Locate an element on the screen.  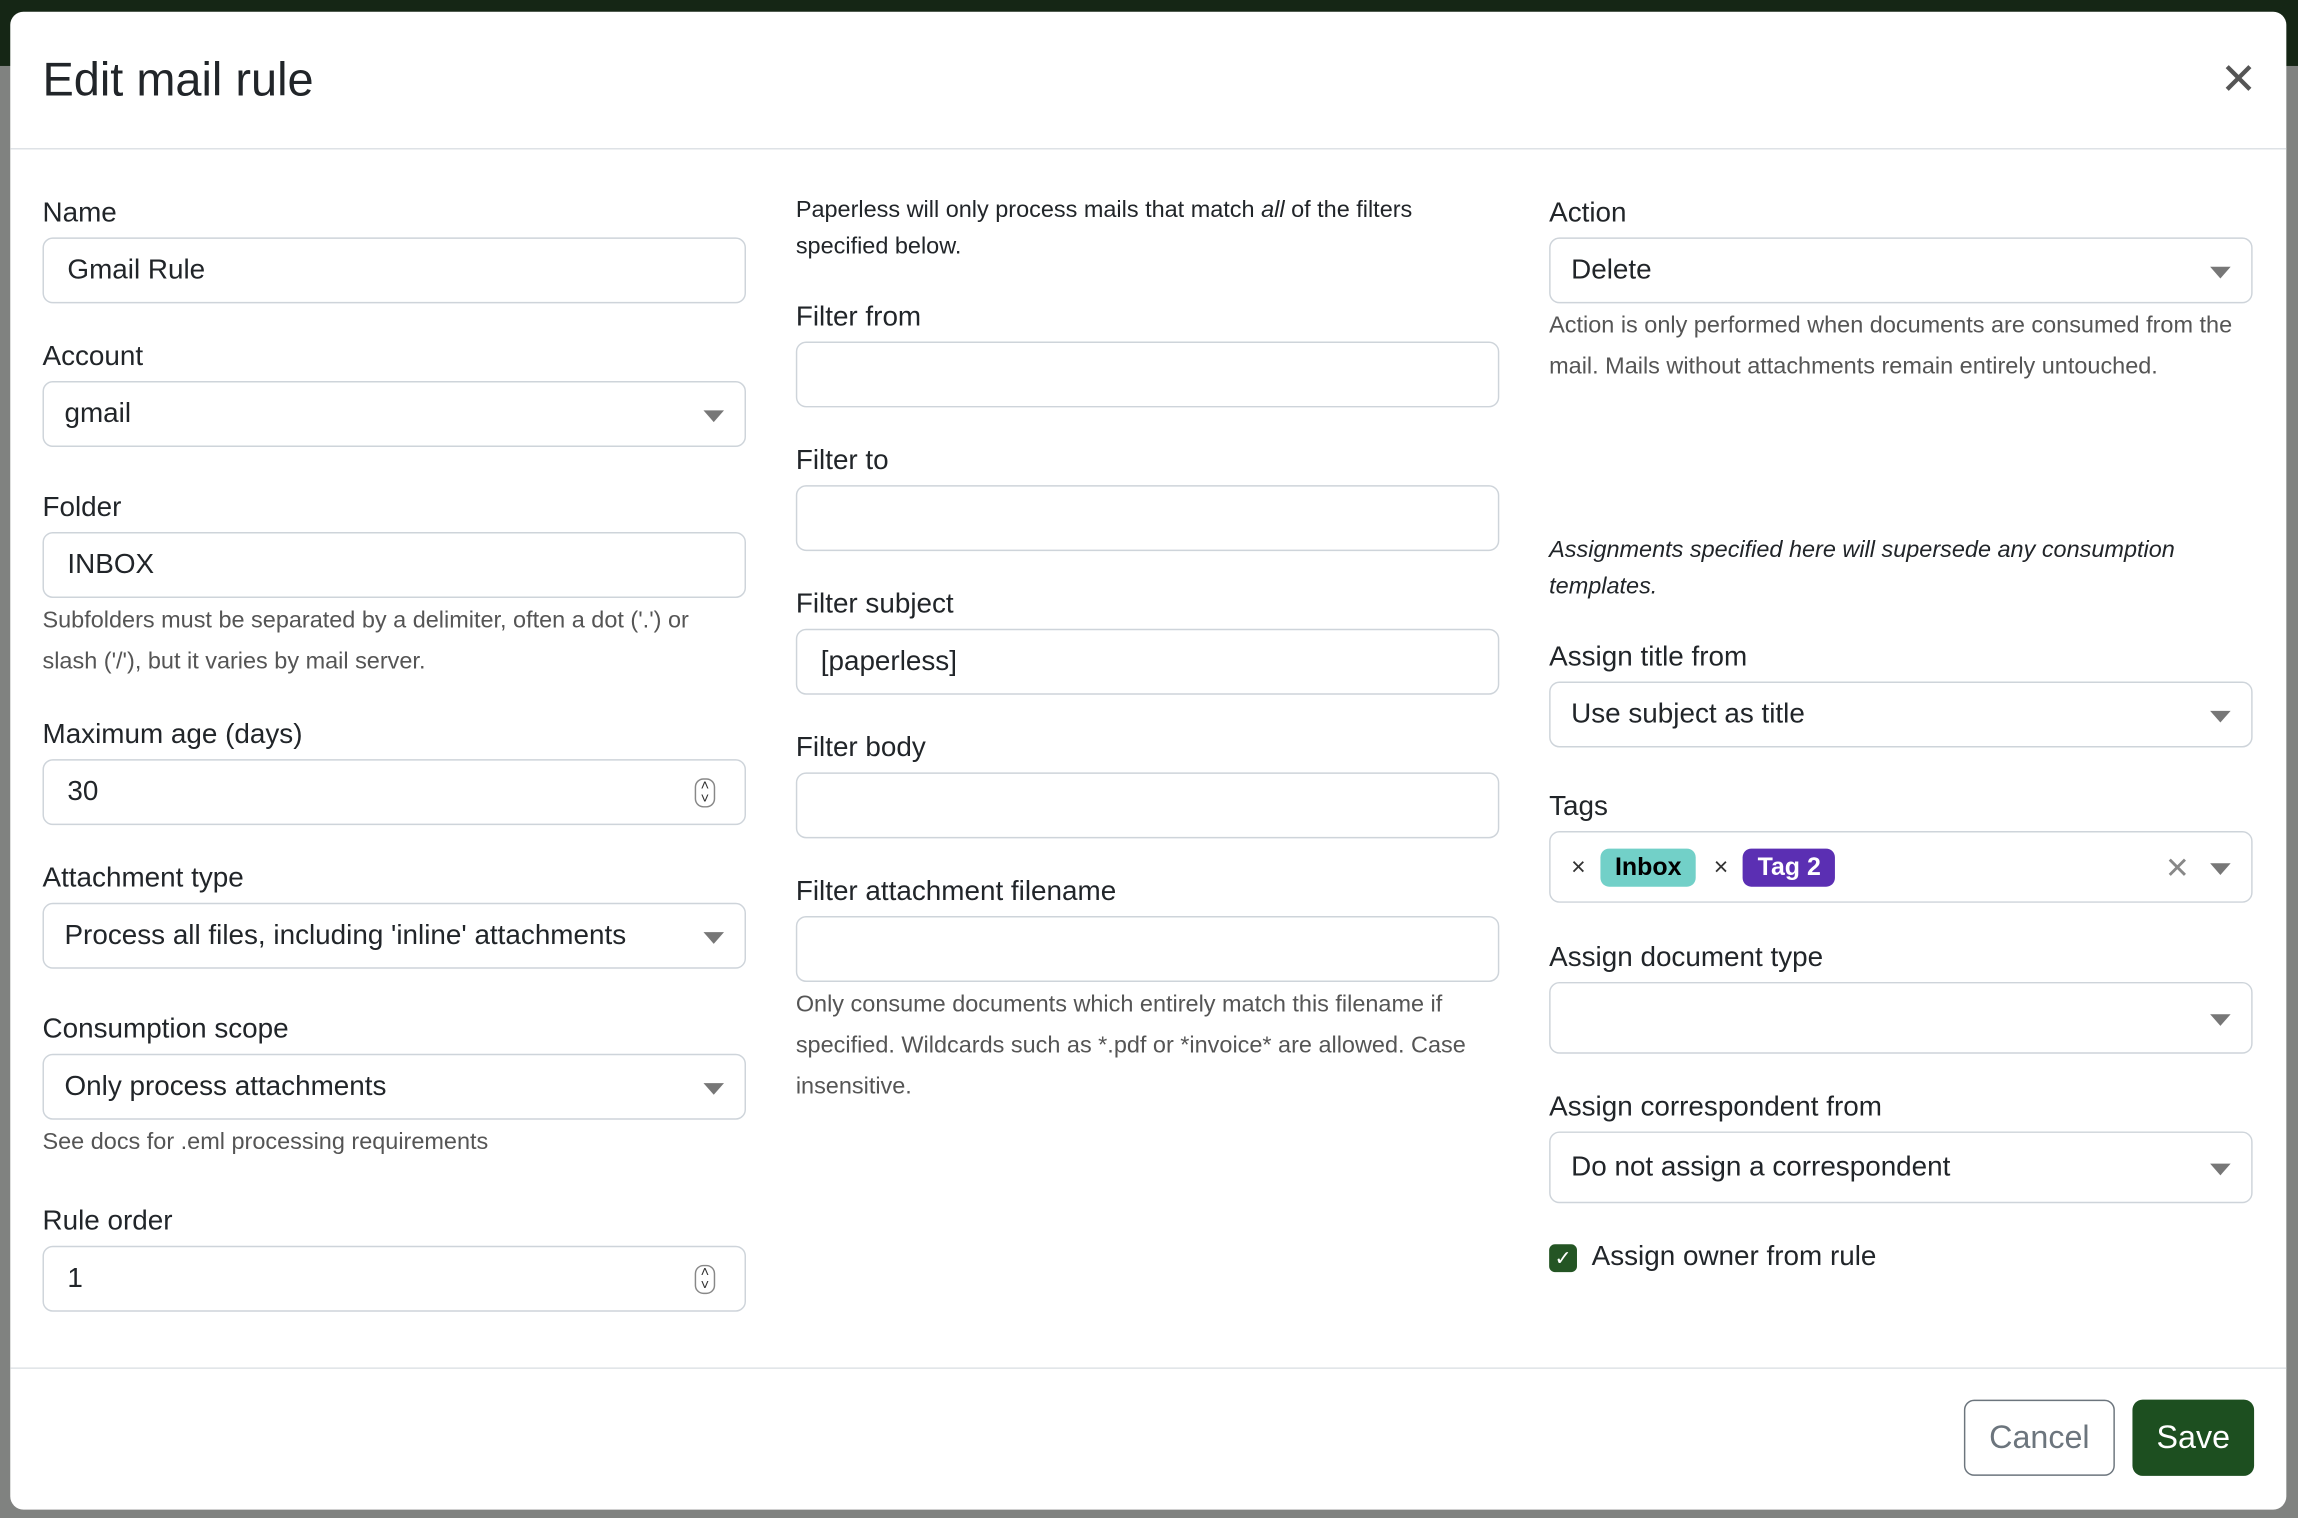
footer-divider is located at coordinates (1148, 1368).